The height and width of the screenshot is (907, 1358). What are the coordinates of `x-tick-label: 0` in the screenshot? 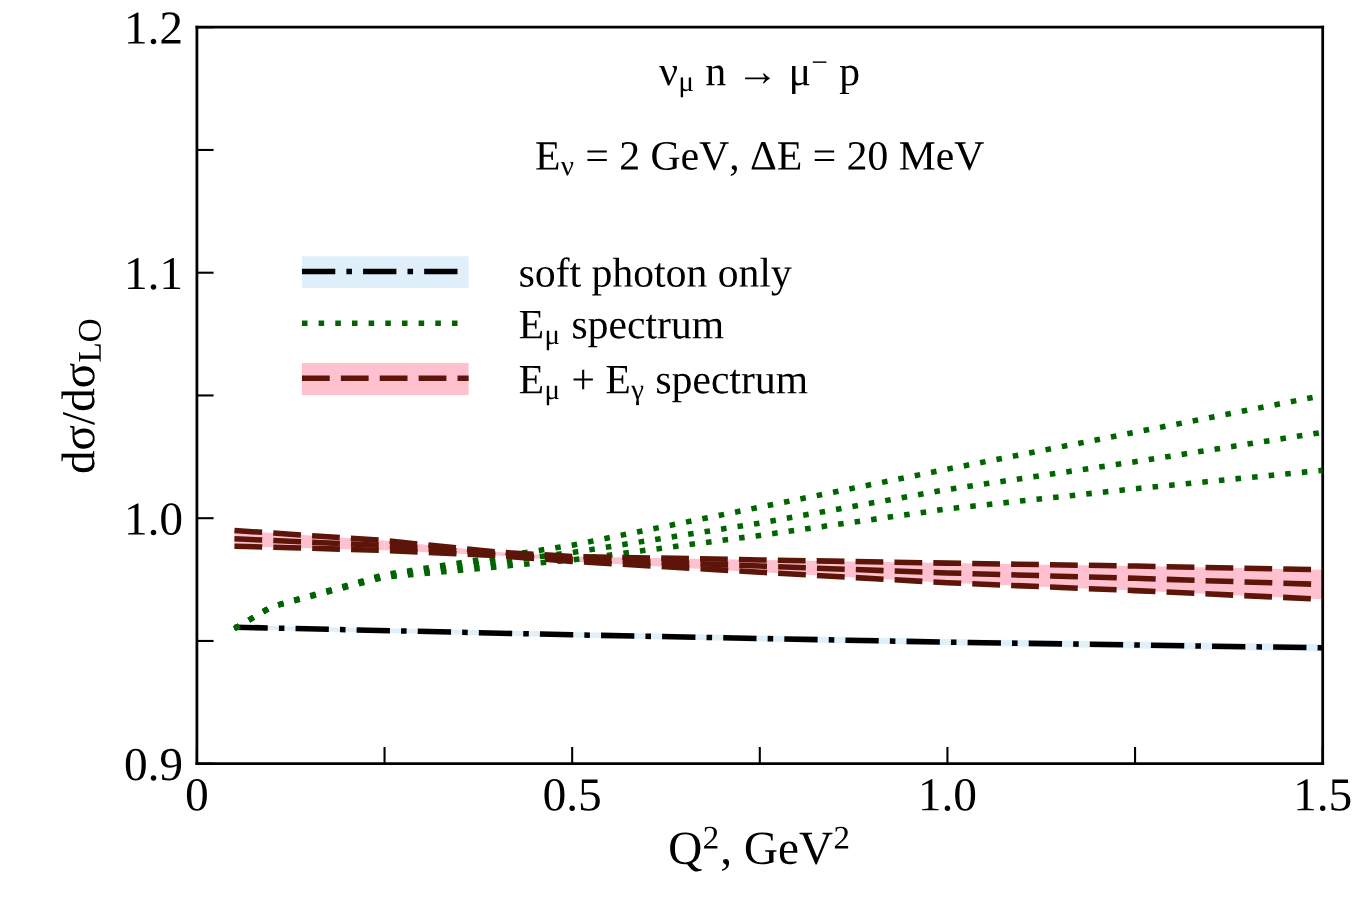 It's located at (196, 794).